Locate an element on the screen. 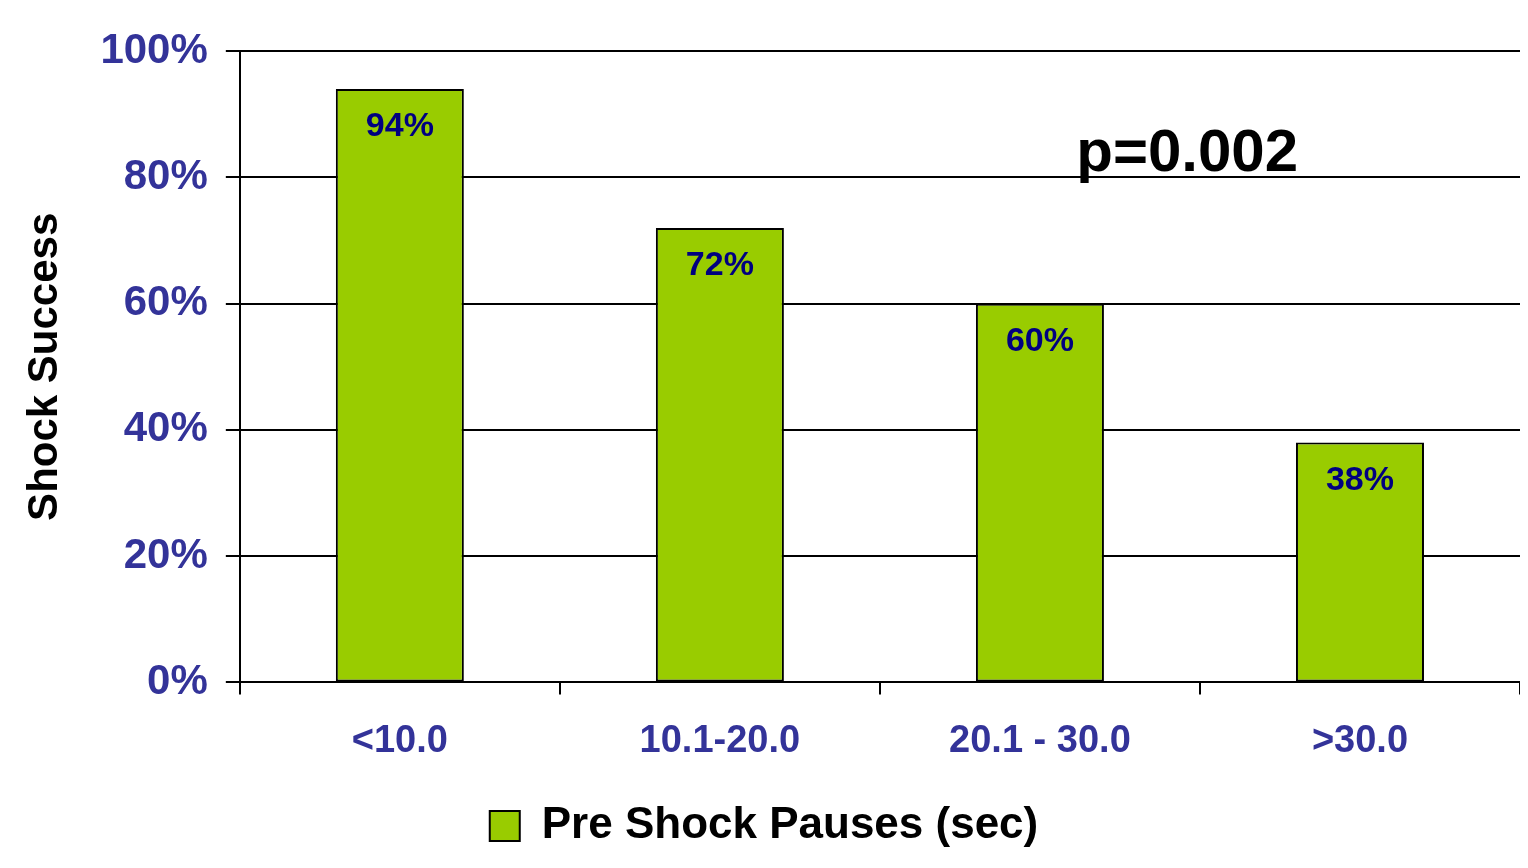 This screenshot has width=1528, height=868. y-axis-title: Shock Success is located at coordinates (42, 366).